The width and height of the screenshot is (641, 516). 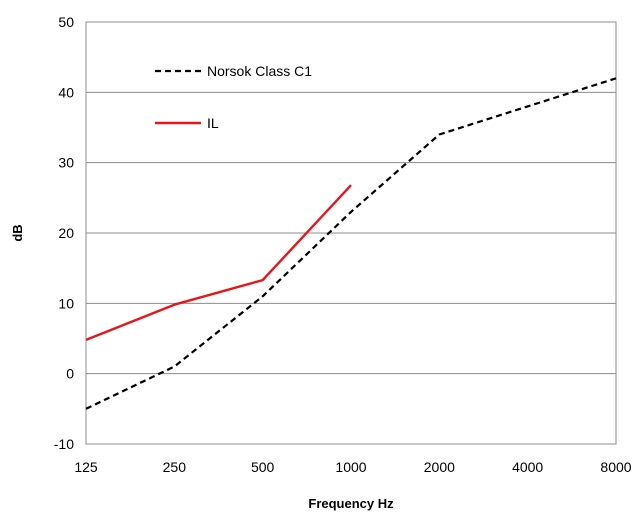 What do you see at coordinates (233, 97) in the screenshot?
I see `legend: Norsok Class C1 IL` at bounding box center [233, 97].